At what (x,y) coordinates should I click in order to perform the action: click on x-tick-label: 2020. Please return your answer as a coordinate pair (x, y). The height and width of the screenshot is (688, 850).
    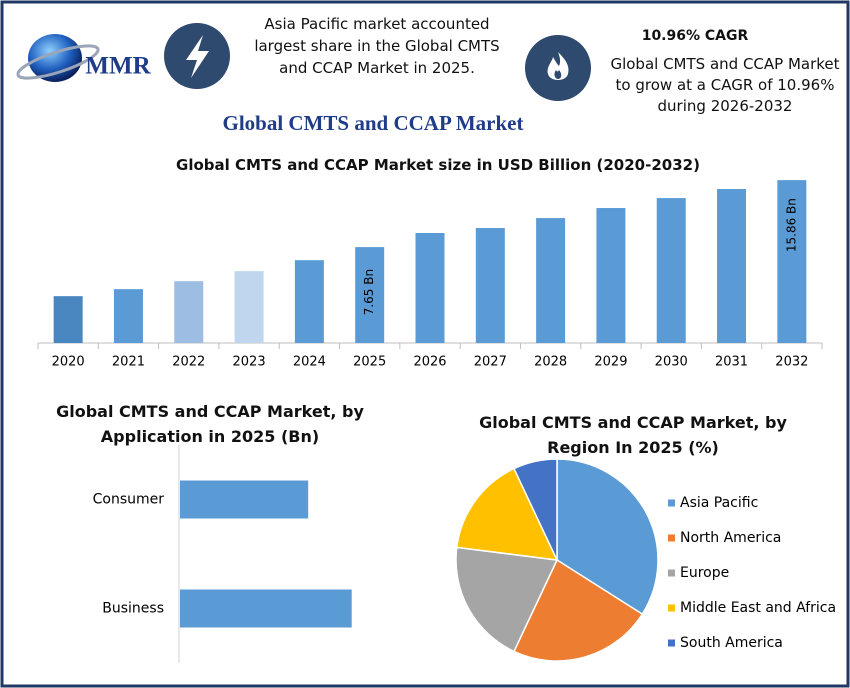
    Looking at the image, I should click on (68, 362).